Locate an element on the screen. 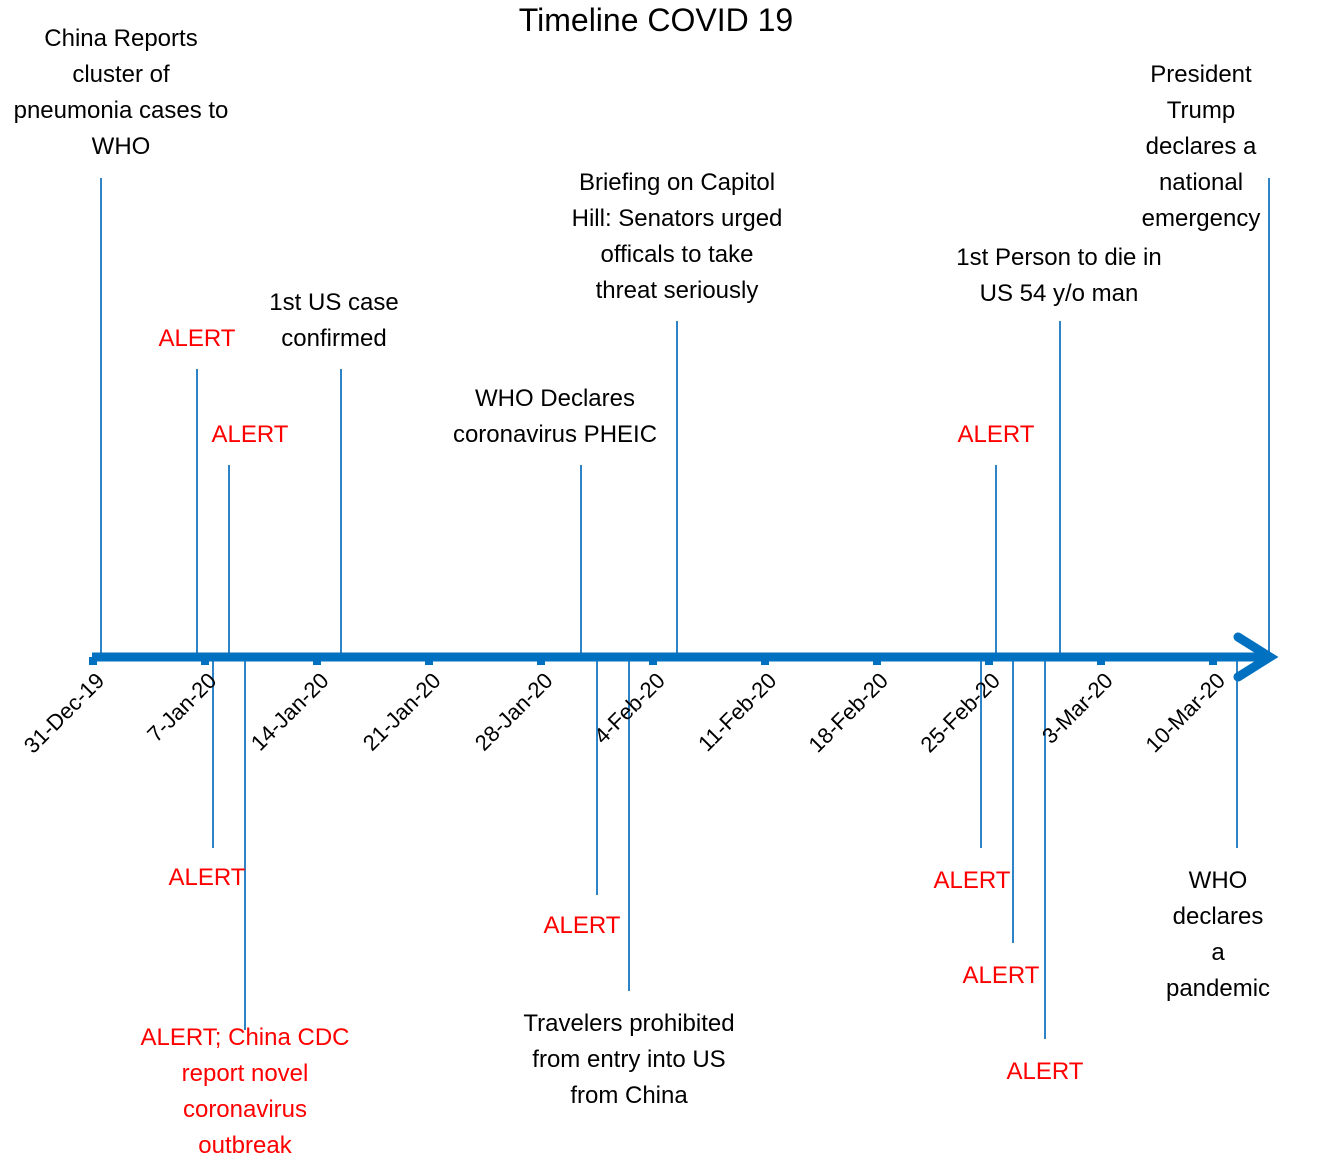  arrow-head-icon is located at coordinates (1256, 657).